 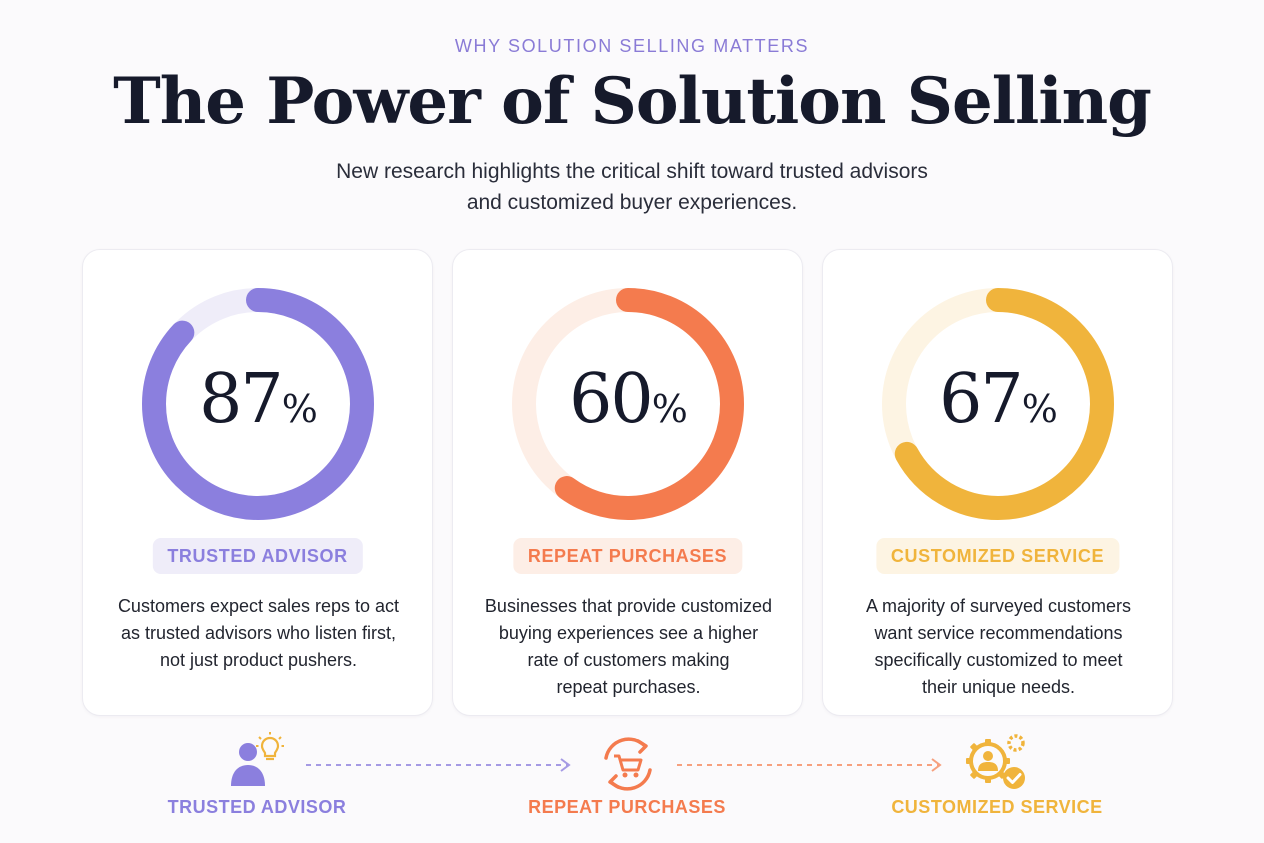 What do you see at coordinates (997, 556) in the screenshot?
I see `category-badge: CUSTOMIZED SERVICE` at bounding box center [997, 556].